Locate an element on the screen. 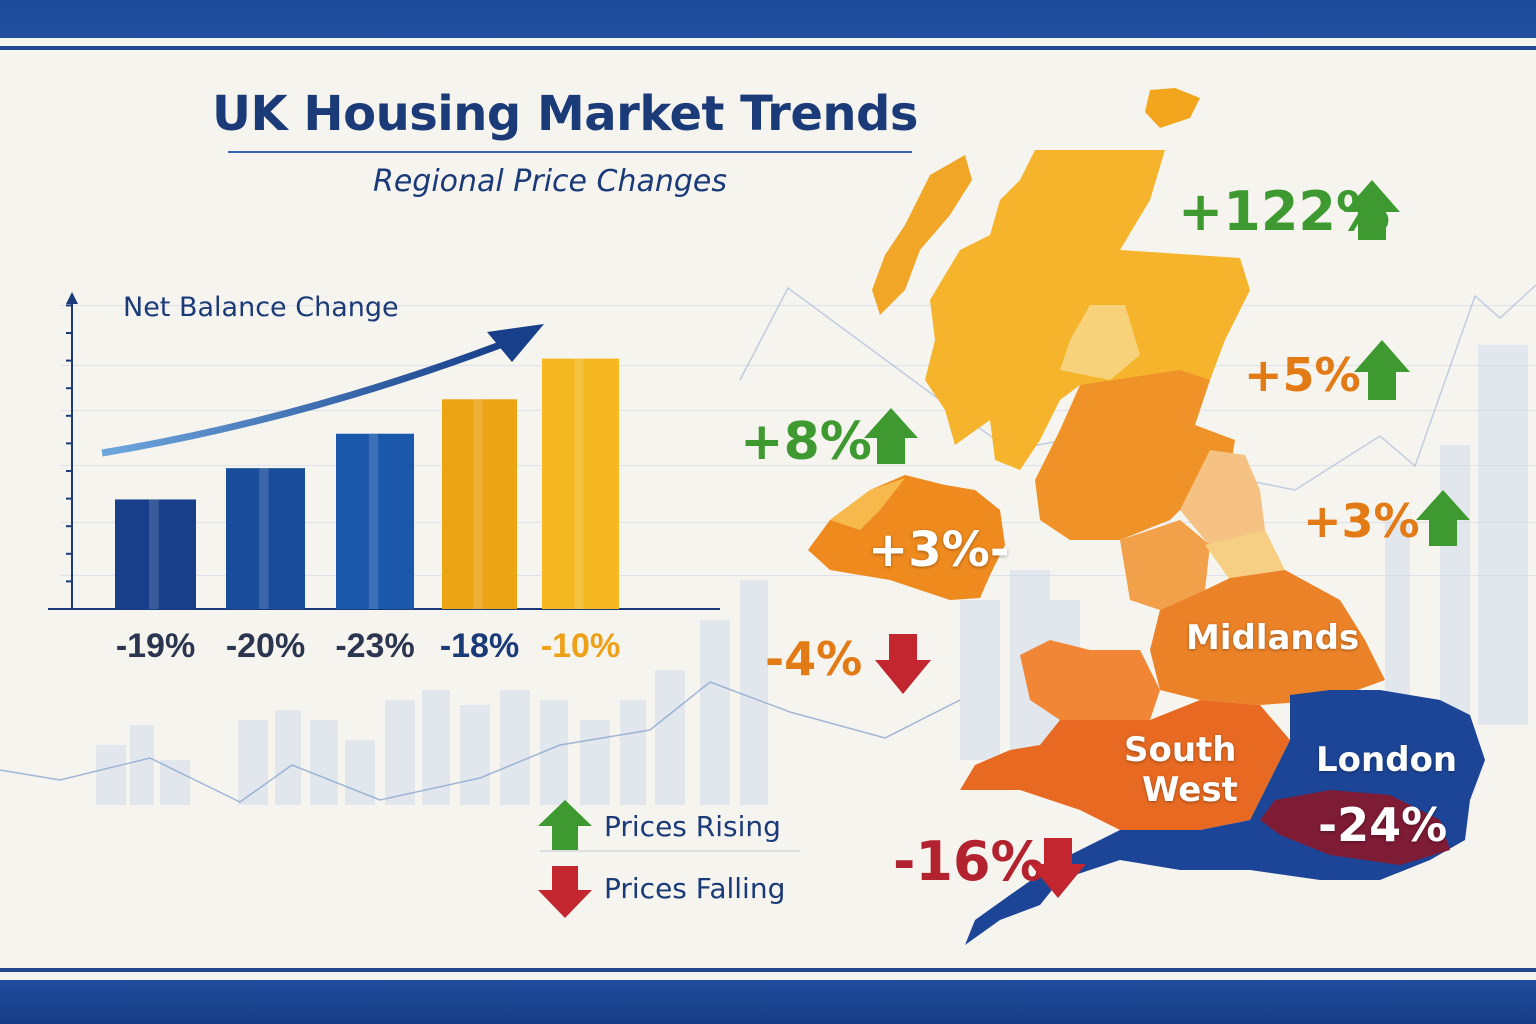  bottom-band is located at coordinates (768, 1002).